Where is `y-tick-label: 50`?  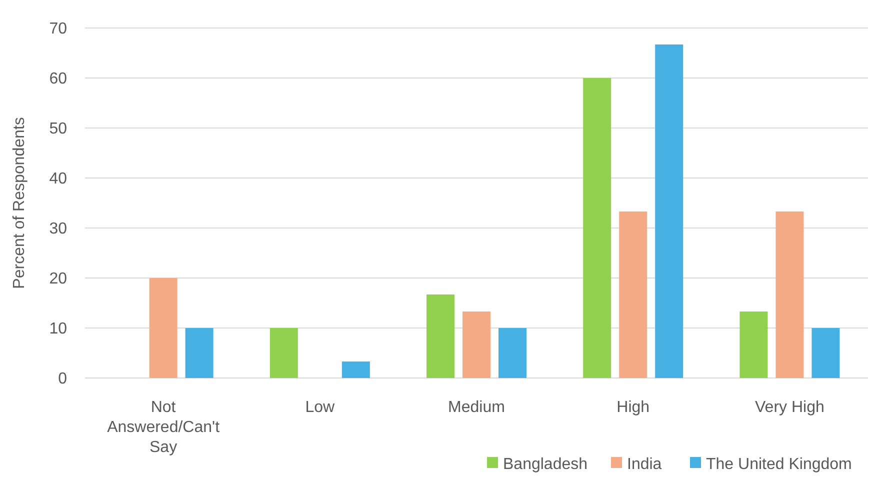 y-tick-label: 50 is located at coordinates (58, 129).